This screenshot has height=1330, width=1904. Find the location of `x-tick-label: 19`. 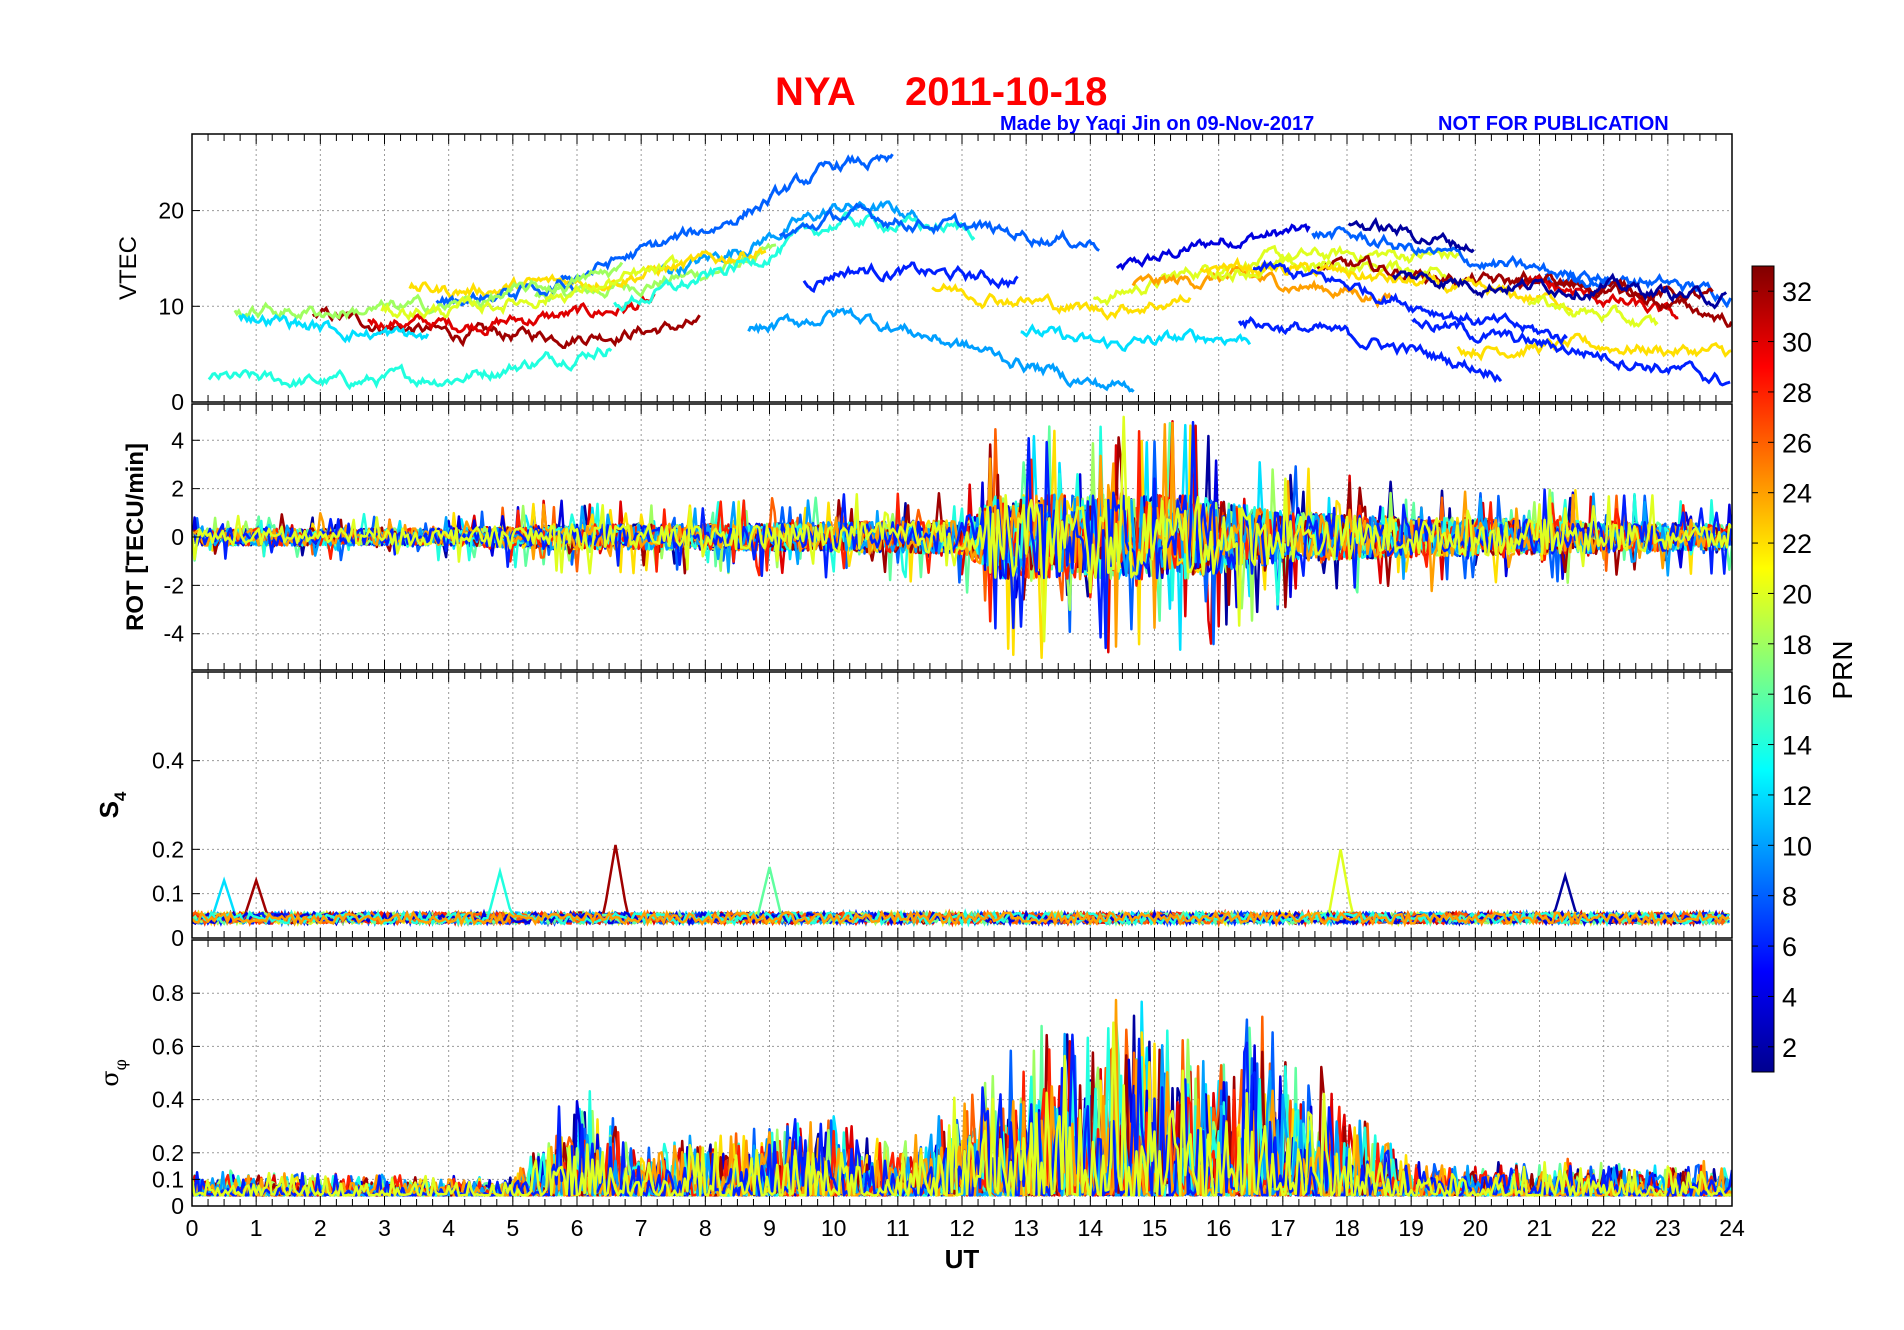

x-tick-label: 19 is located at coordinates (1411, 1228).